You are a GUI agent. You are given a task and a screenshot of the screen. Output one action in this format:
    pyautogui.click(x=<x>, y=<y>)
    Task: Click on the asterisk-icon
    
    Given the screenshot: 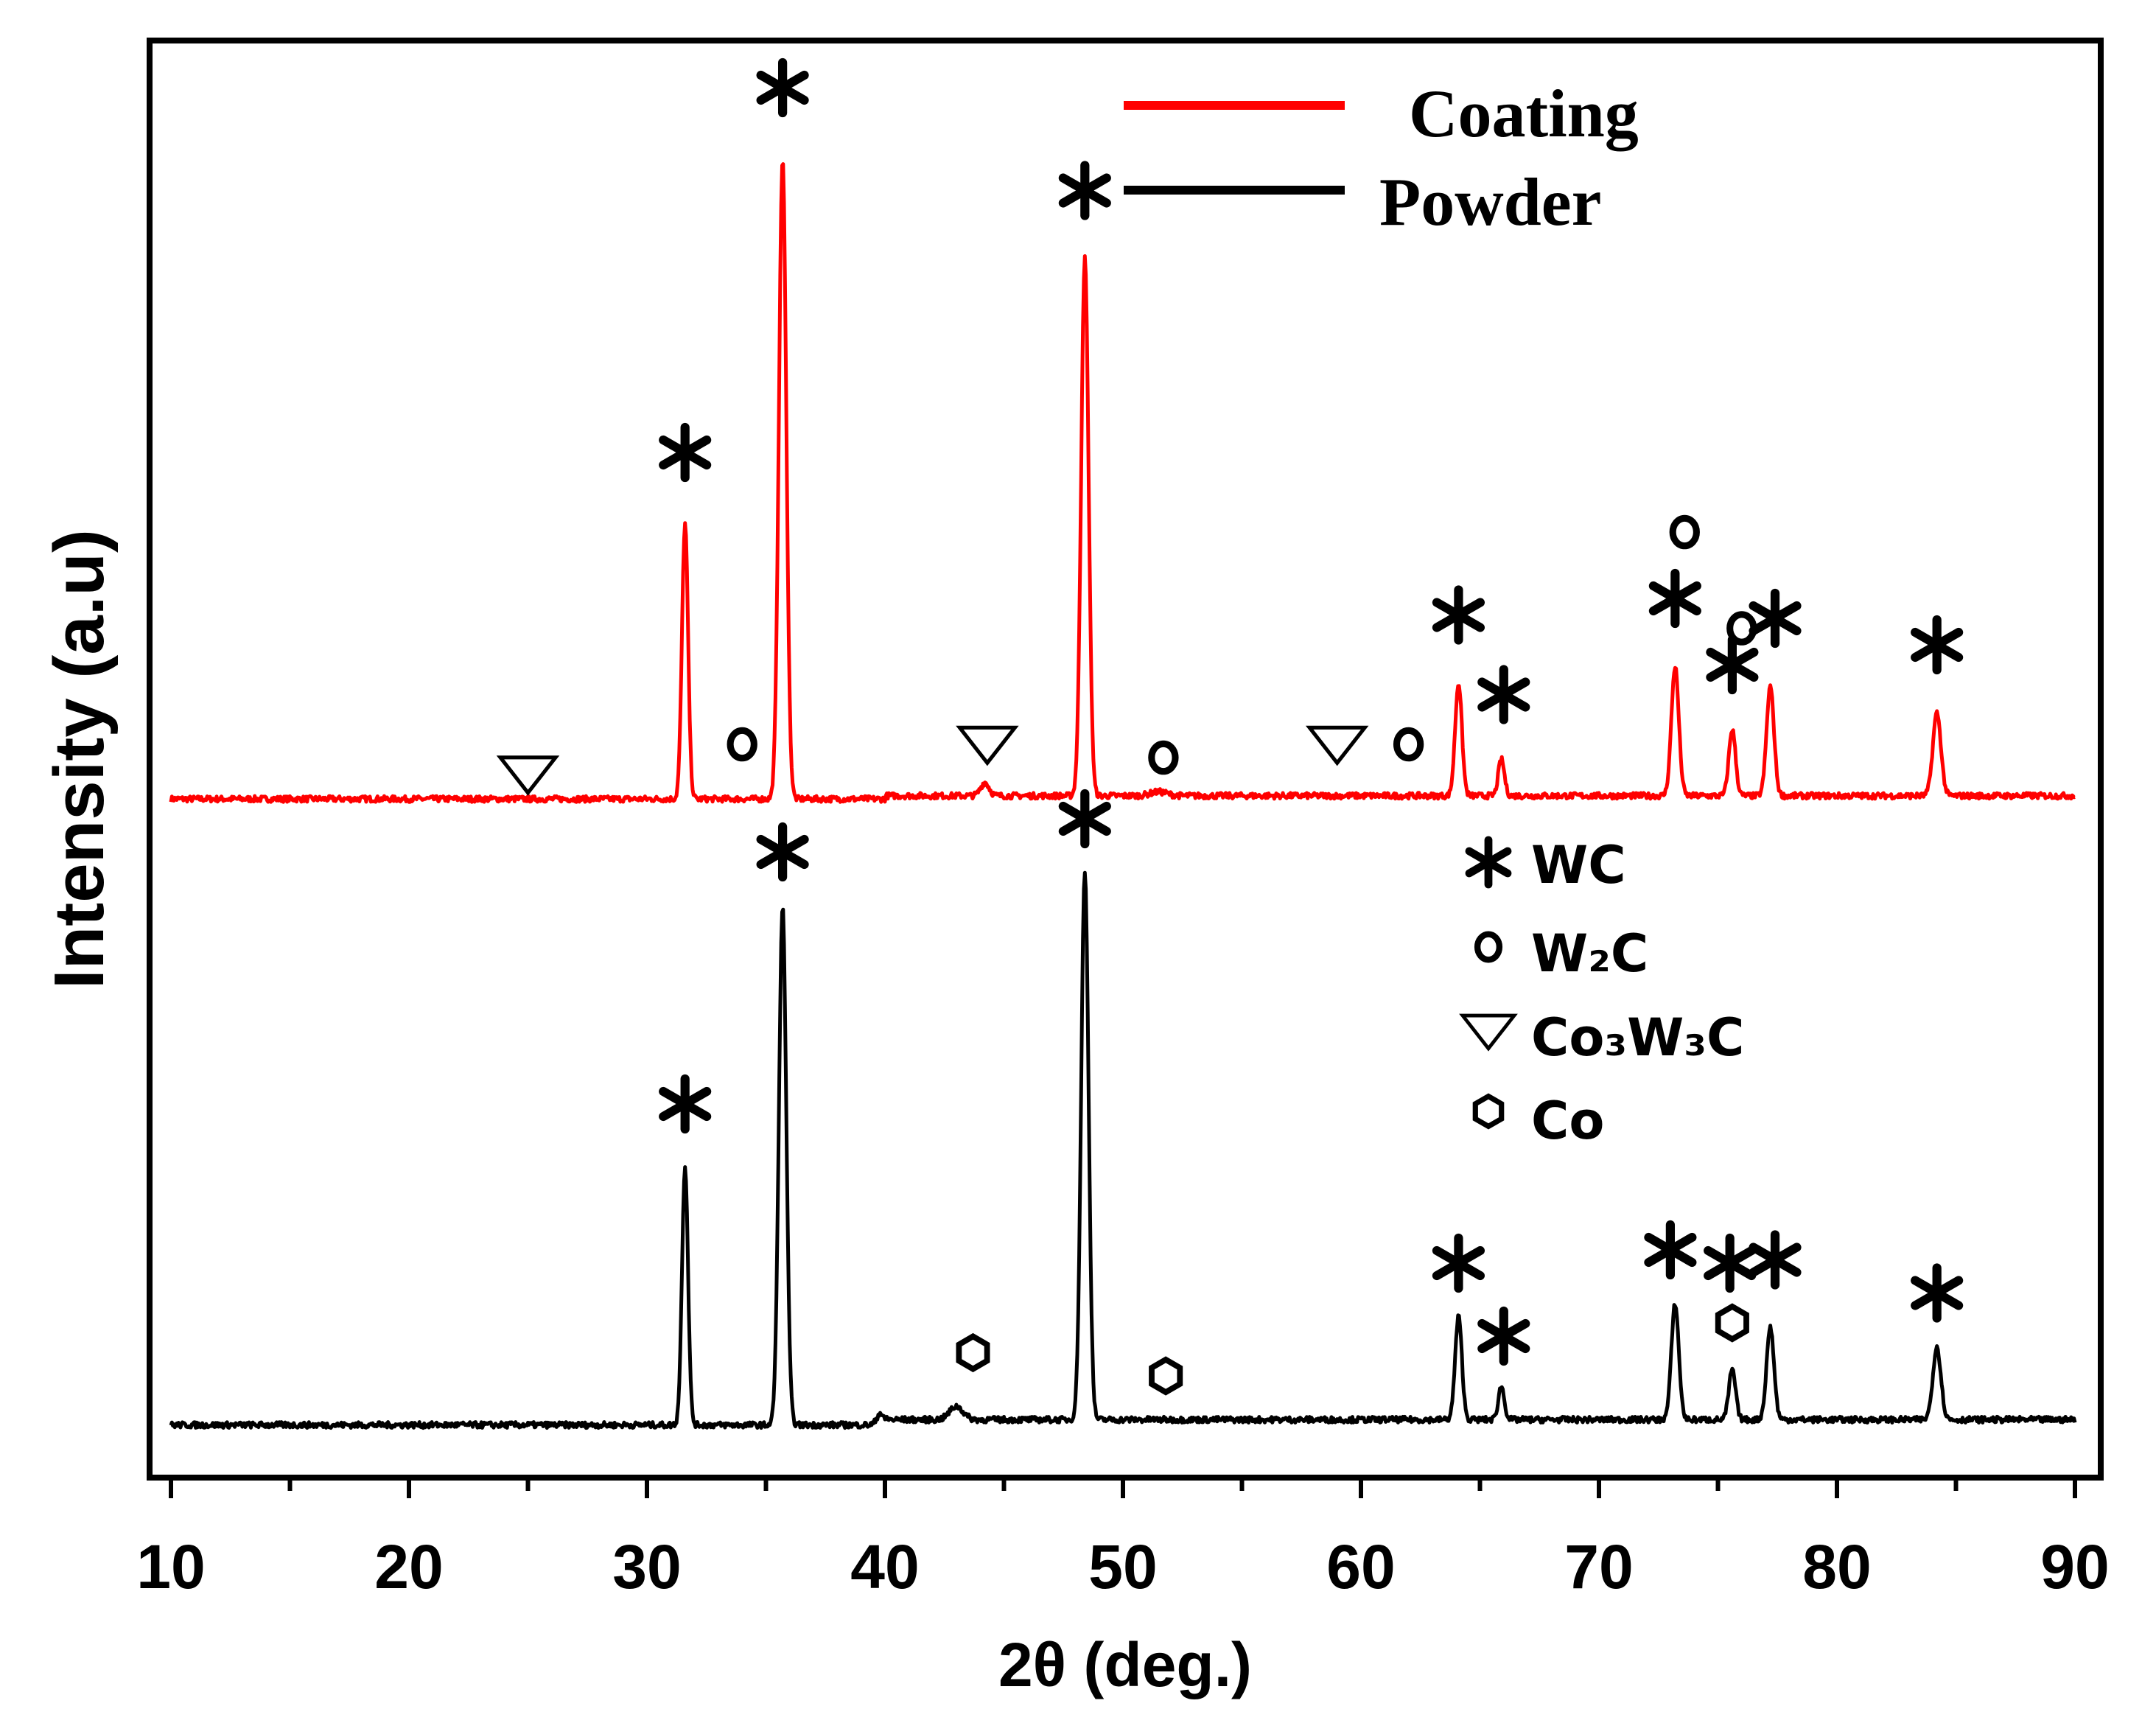 What is the action you would take?
    pyautogui.click(x=1488, y=862)
    